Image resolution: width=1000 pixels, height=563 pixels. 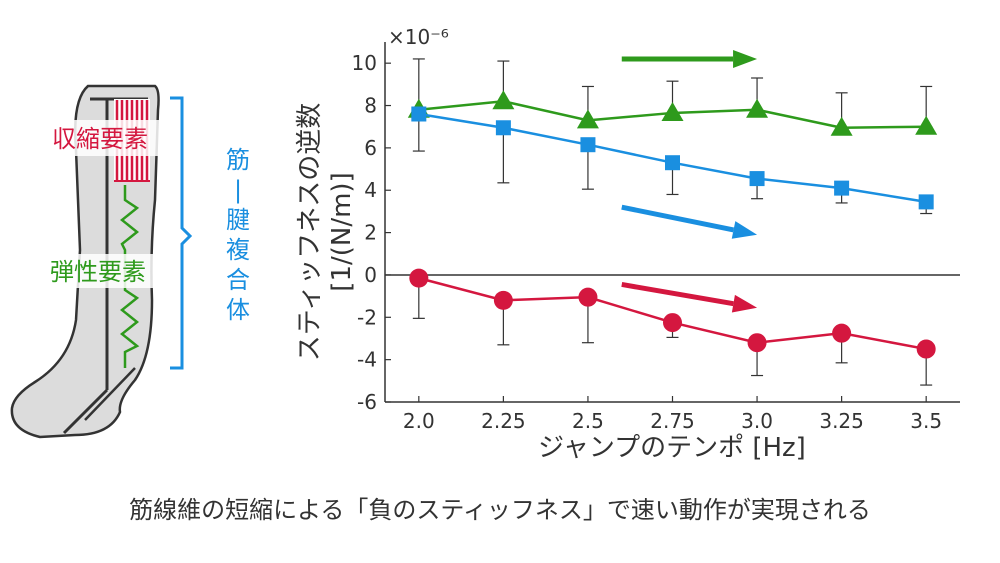 What do you see at coordinates (689, 181) in the screenshot?
I see `trend-arrows` at bounding box center [689, 181].